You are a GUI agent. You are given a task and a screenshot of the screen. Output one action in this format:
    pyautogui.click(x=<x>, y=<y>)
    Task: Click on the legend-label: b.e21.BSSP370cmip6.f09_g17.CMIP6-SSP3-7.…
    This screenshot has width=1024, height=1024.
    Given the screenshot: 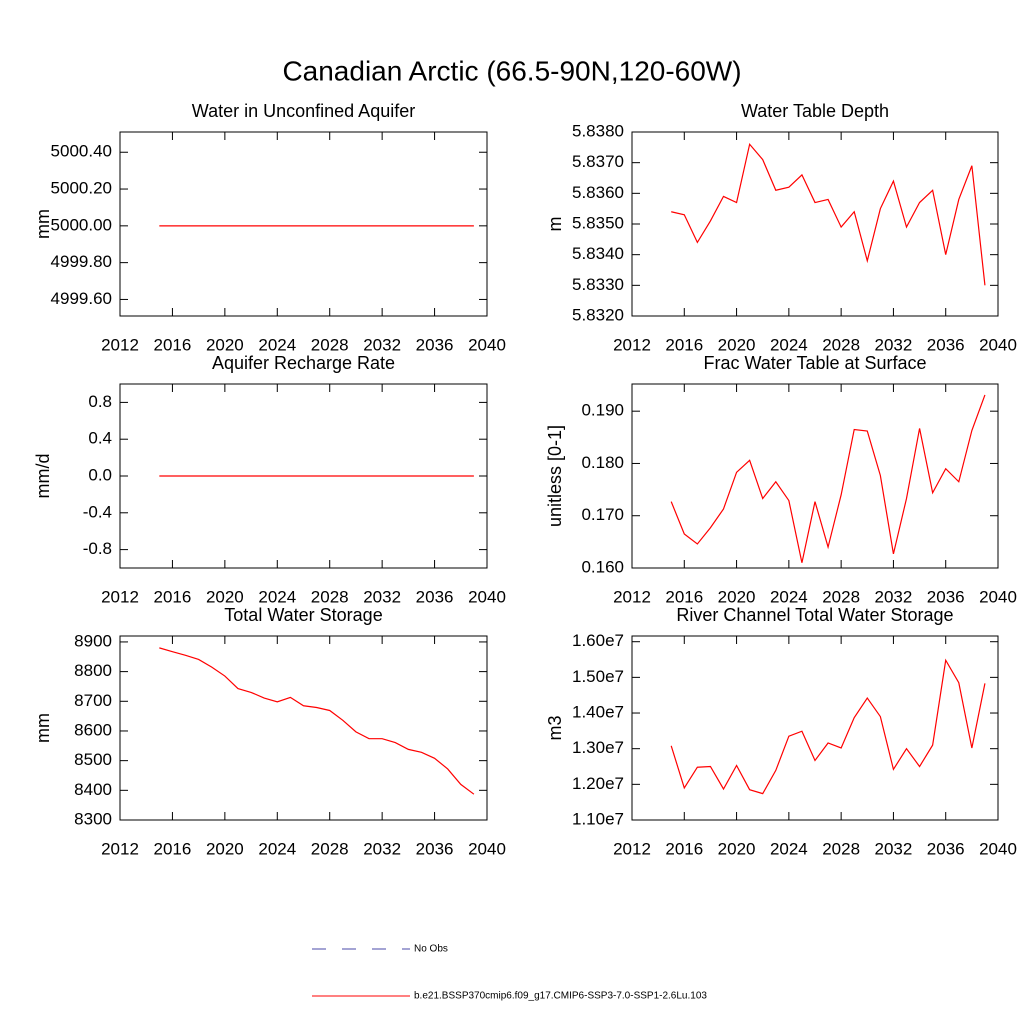 What is the action you would take?
    pyautogui.click(x=560, y=996)
    